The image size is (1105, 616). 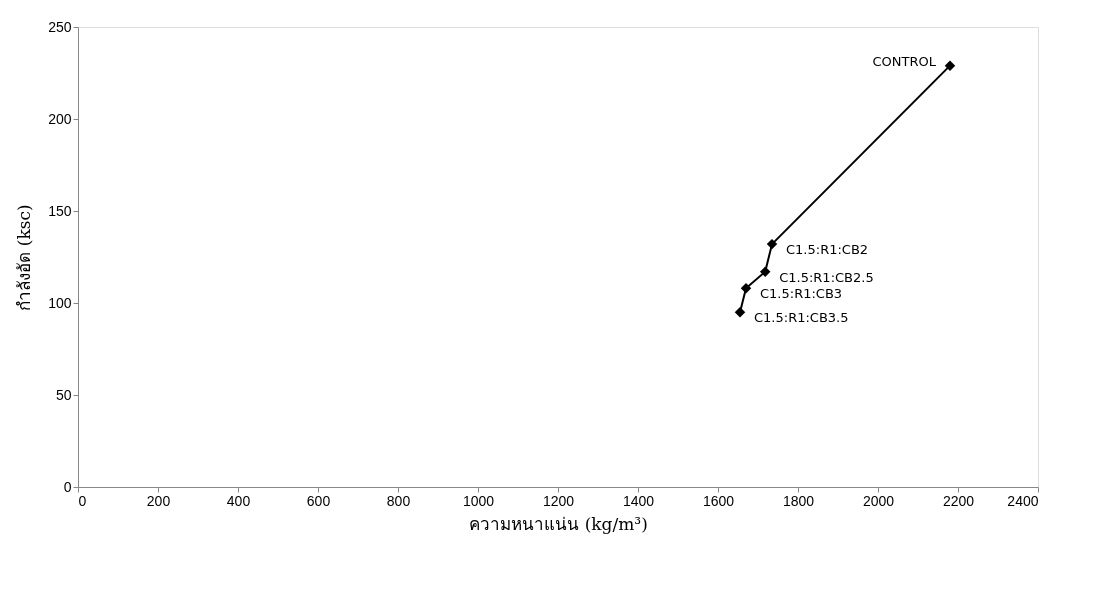 What do you see at coordinates (67, 486) in the screenshot?
I see `y-tick-label: 0` at bounding box center [67, 486].